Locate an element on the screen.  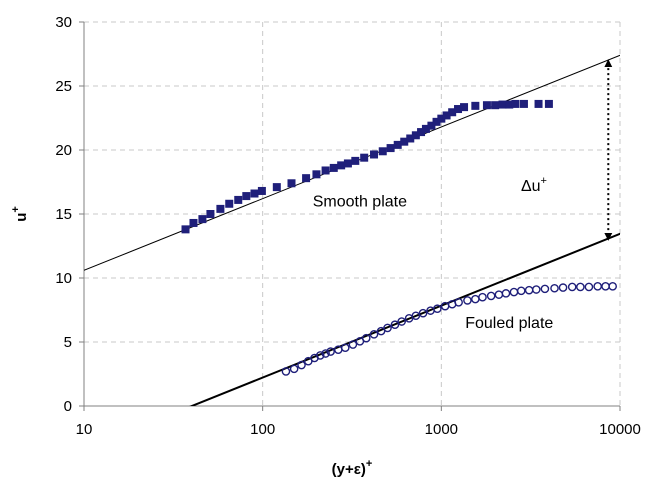
x-tick-label: 100 is located at coordinates (262, 429).